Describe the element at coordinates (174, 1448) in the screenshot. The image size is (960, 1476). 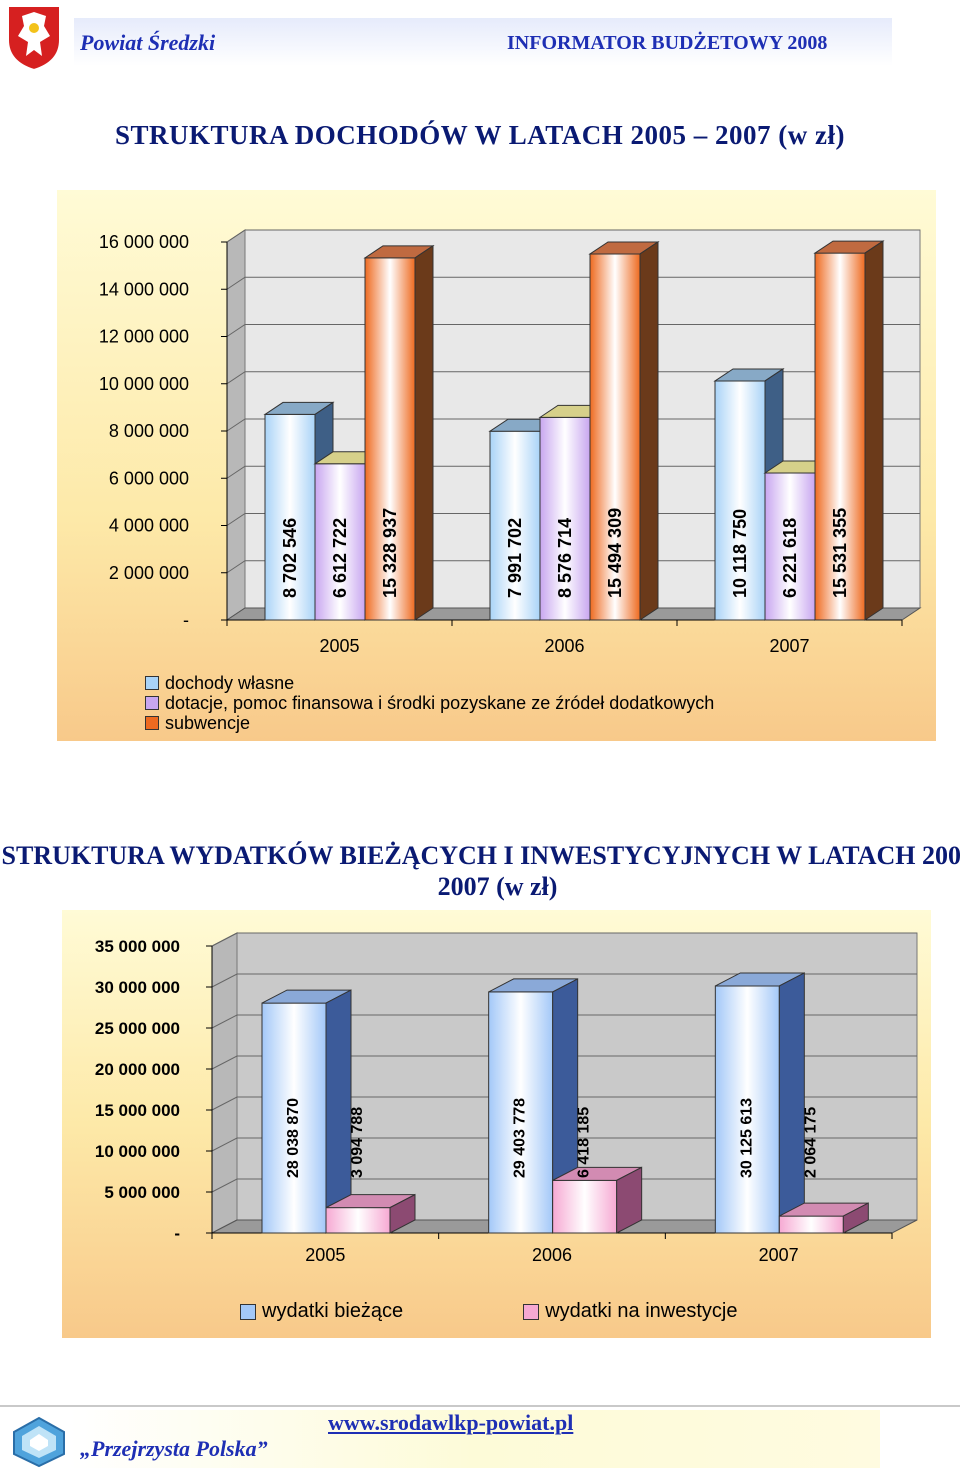
I see `footer-slogan: „Przejrzysta Polska”` at that location.